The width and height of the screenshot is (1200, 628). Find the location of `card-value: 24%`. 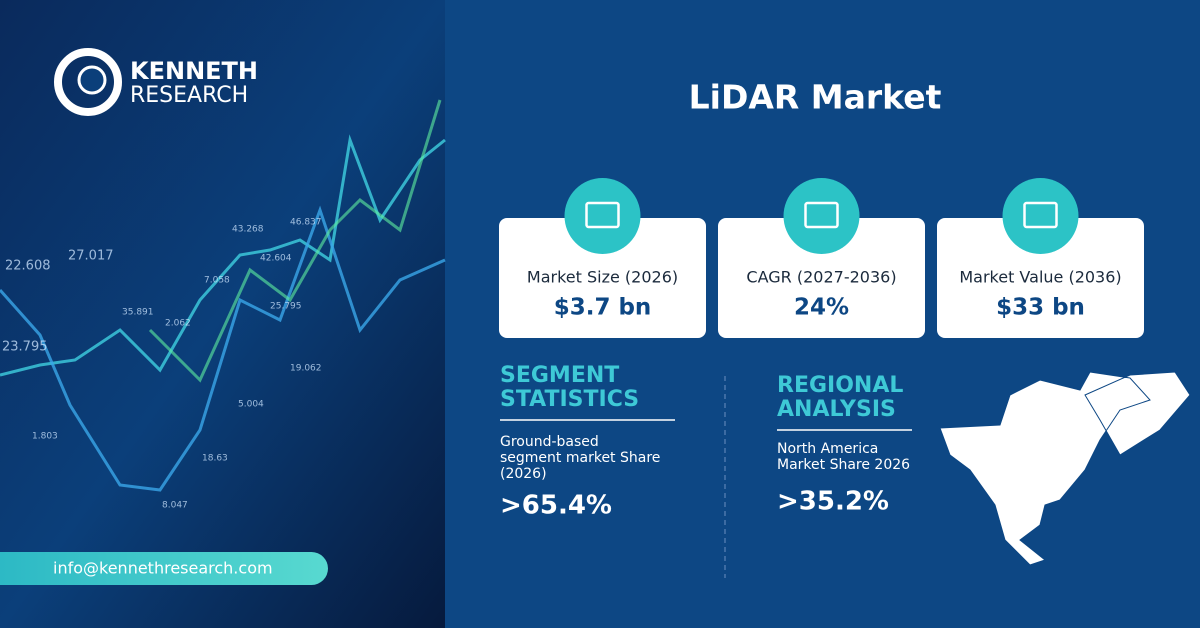

card-value: 24% is located at coordinates (821, 308).